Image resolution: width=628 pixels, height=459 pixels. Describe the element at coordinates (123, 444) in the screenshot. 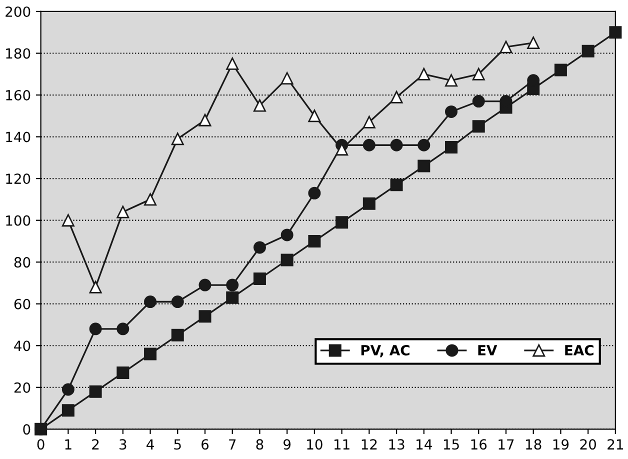

I see `x-tick-label: 3` at that location.